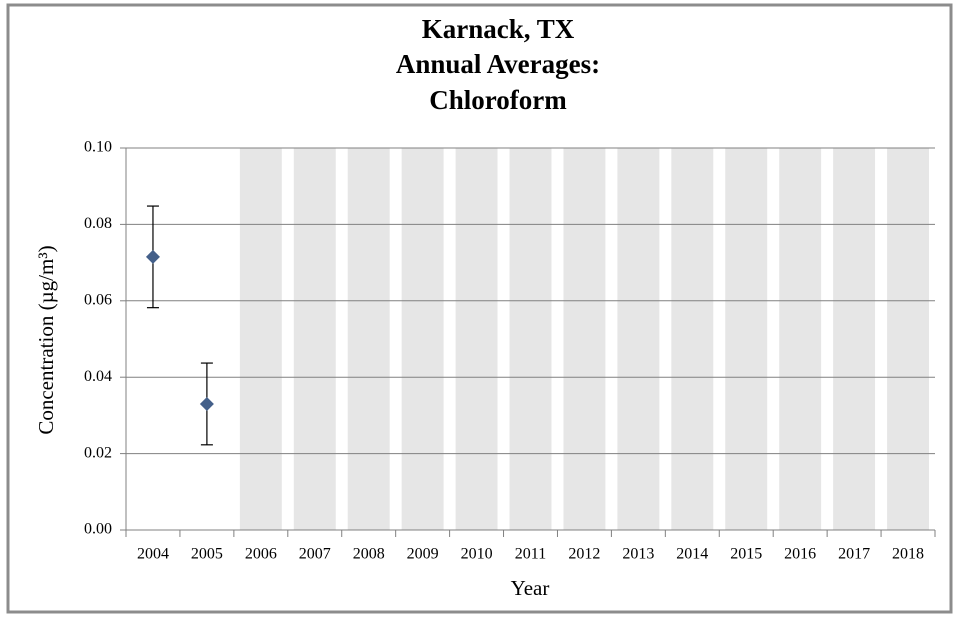  I want to click on y-axis-title: Concentration (µg/m³), so click(46, 339).